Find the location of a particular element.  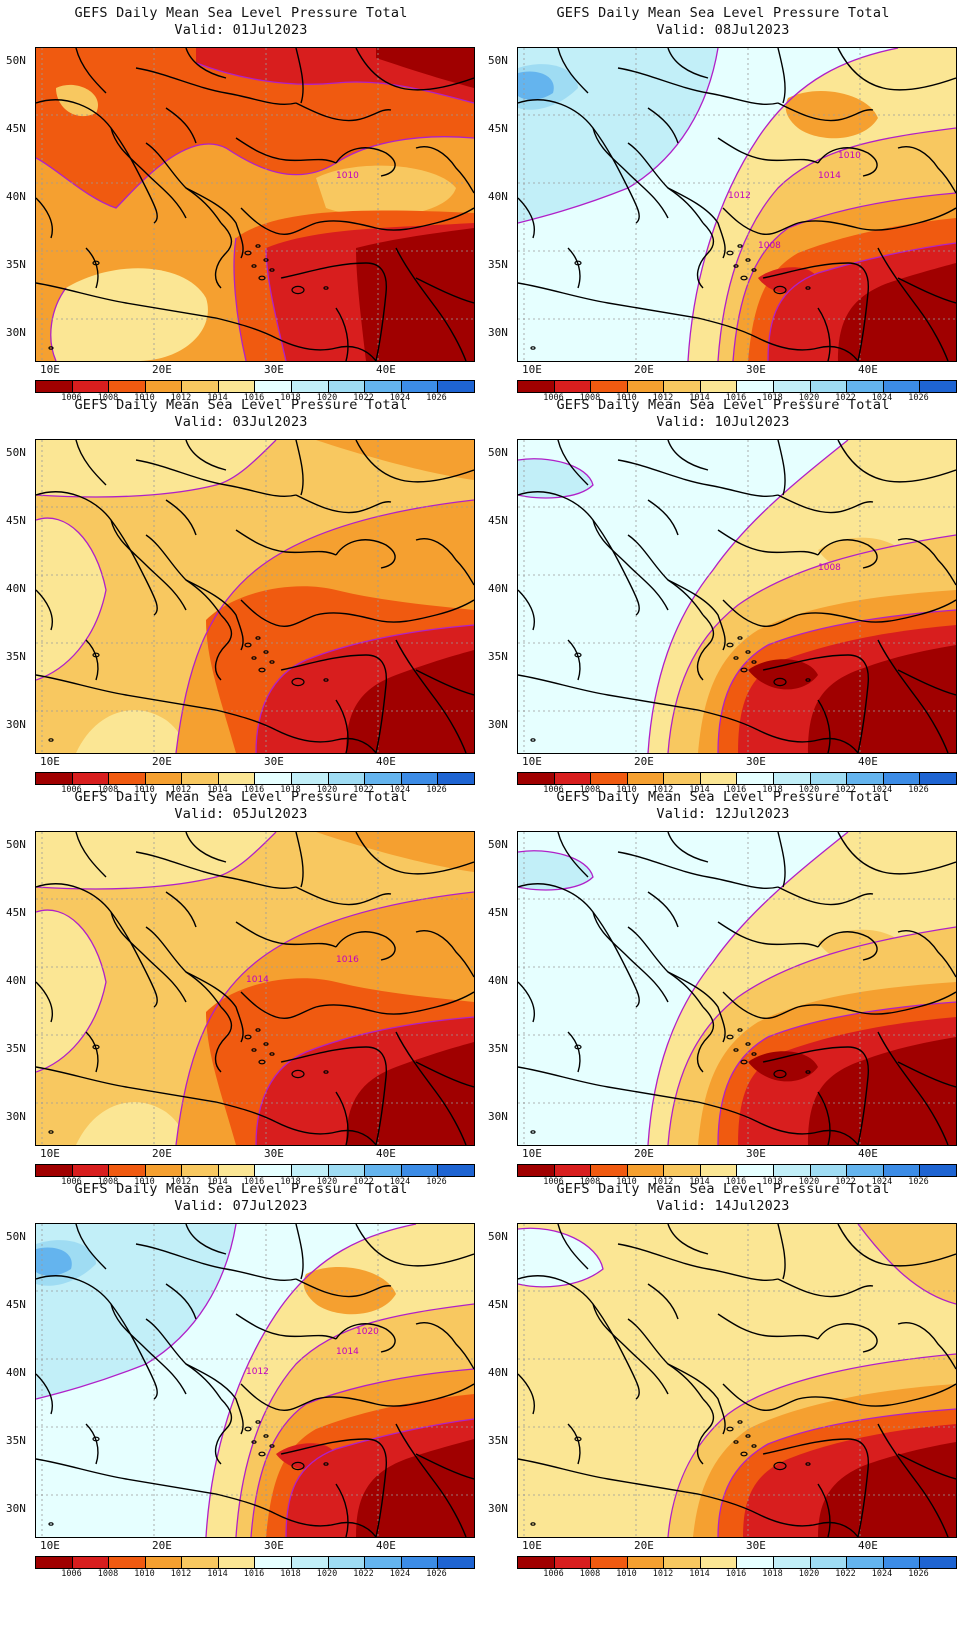

latitude-label: 40N is located at coordinates (16, 588).